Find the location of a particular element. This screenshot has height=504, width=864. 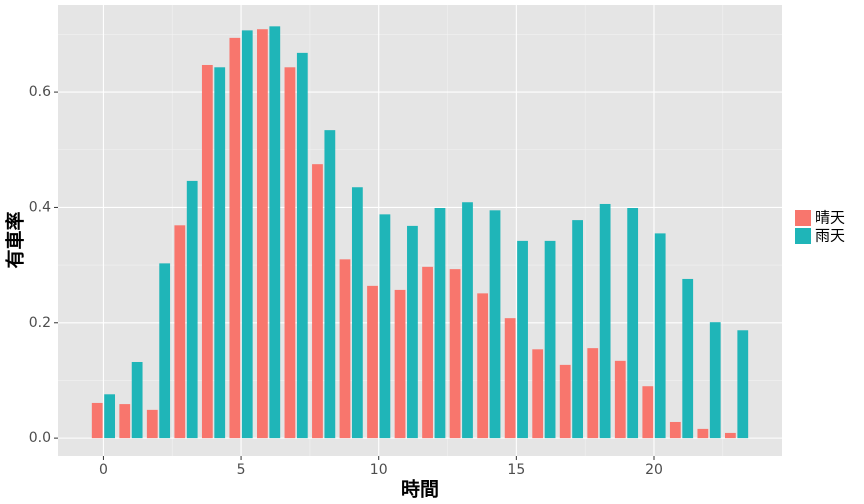

y-tick-label: 0.2 is located at coordinates (40, 323).